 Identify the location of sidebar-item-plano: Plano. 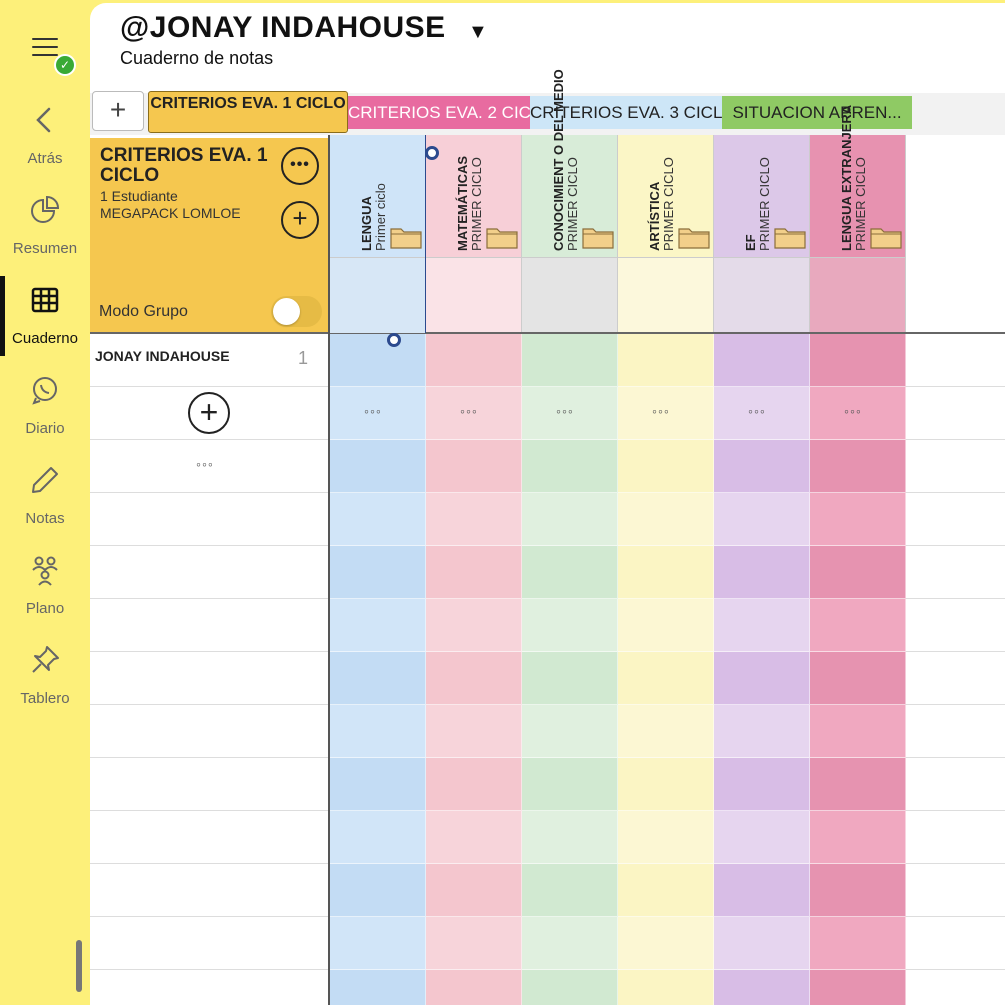
(45, 590).